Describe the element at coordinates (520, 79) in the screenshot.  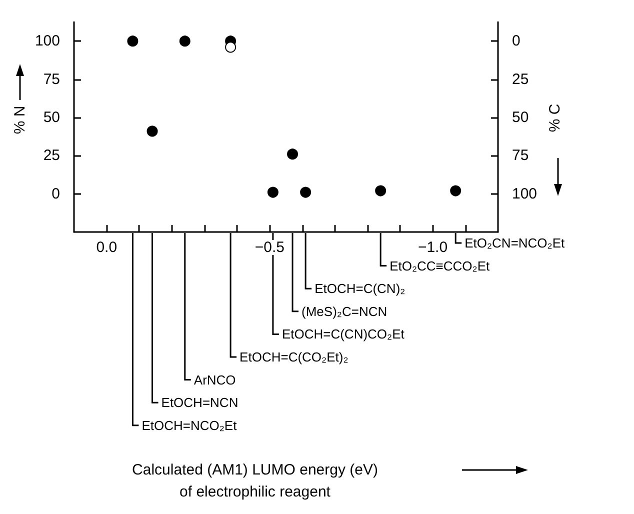
I see `y2-tick-label: 25` at that location.